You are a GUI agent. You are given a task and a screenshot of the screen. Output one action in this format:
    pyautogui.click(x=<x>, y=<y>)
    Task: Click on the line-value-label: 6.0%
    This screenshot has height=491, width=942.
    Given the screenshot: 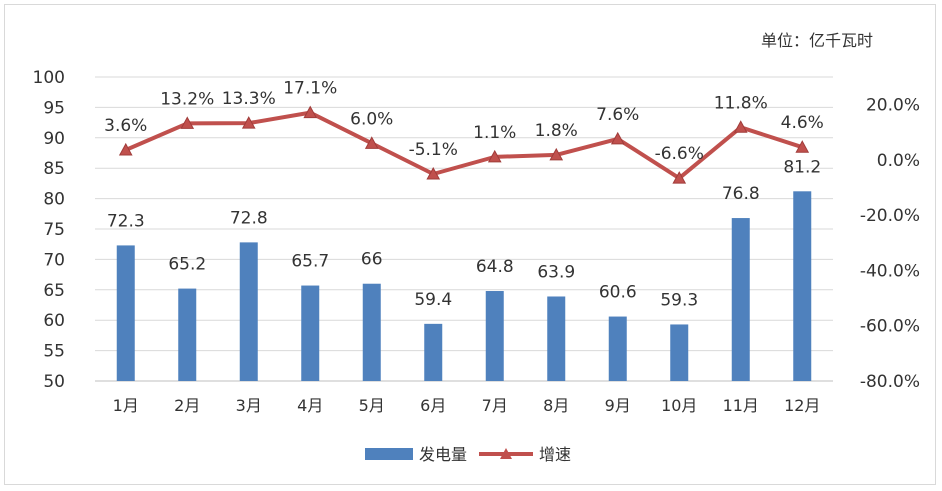 What is the action you would take?
    pyautogui.click(x=371, y=119)
    